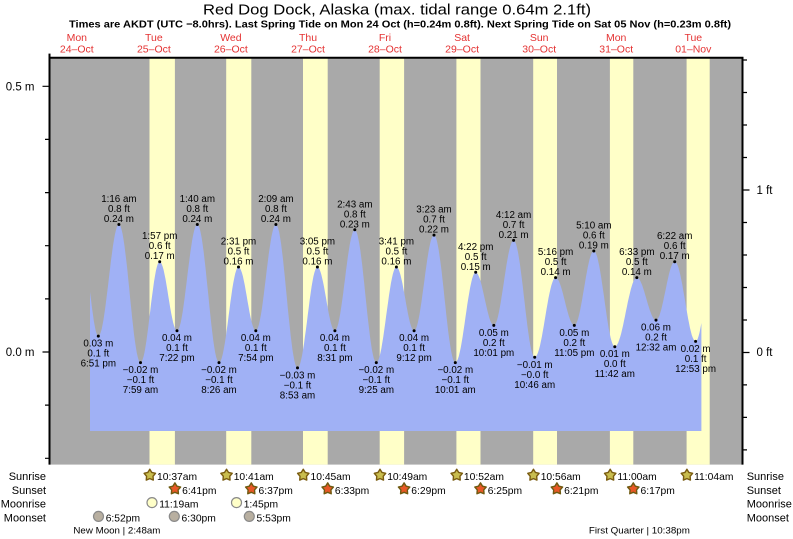 Image resolution: width=793 pixels, height=539 pixels. Describe the element at coordinates (140, 390) in the screenshot. I see `svg-text: 7:59 am` at that location.